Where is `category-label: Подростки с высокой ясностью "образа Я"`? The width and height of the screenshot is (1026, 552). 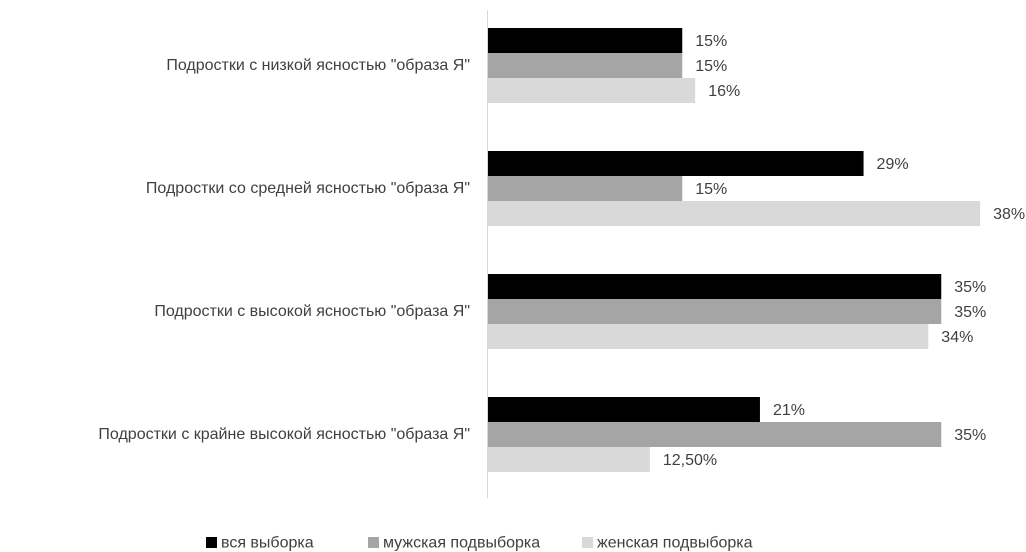
category-label: Подростки с высокой ясностью "образа Я" is located at coordinates (312, 311).